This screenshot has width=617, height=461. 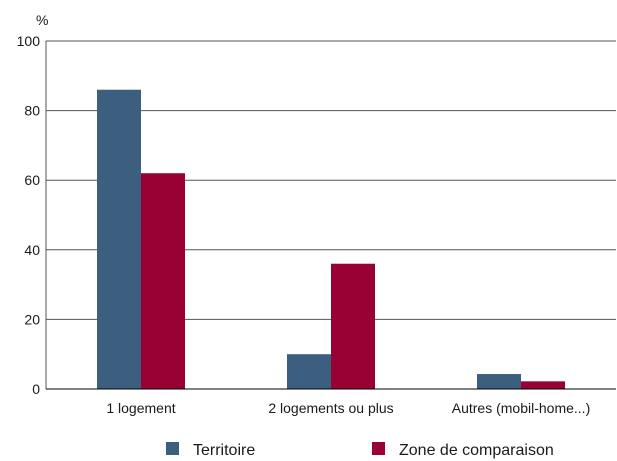 What do you see at coordinates (32, 180) in the screenshot?
I see `y-tick-label: 60` at bounding box center [32, 180].